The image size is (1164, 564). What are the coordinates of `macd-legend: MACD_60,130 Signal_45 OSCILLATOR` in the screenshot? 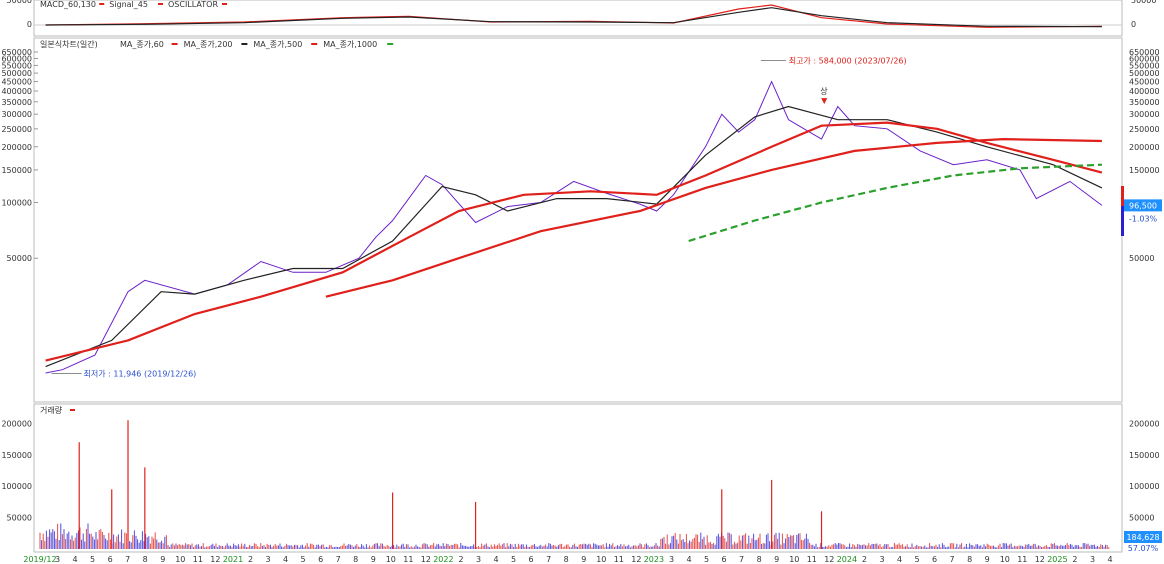 It's located at (133, 4).